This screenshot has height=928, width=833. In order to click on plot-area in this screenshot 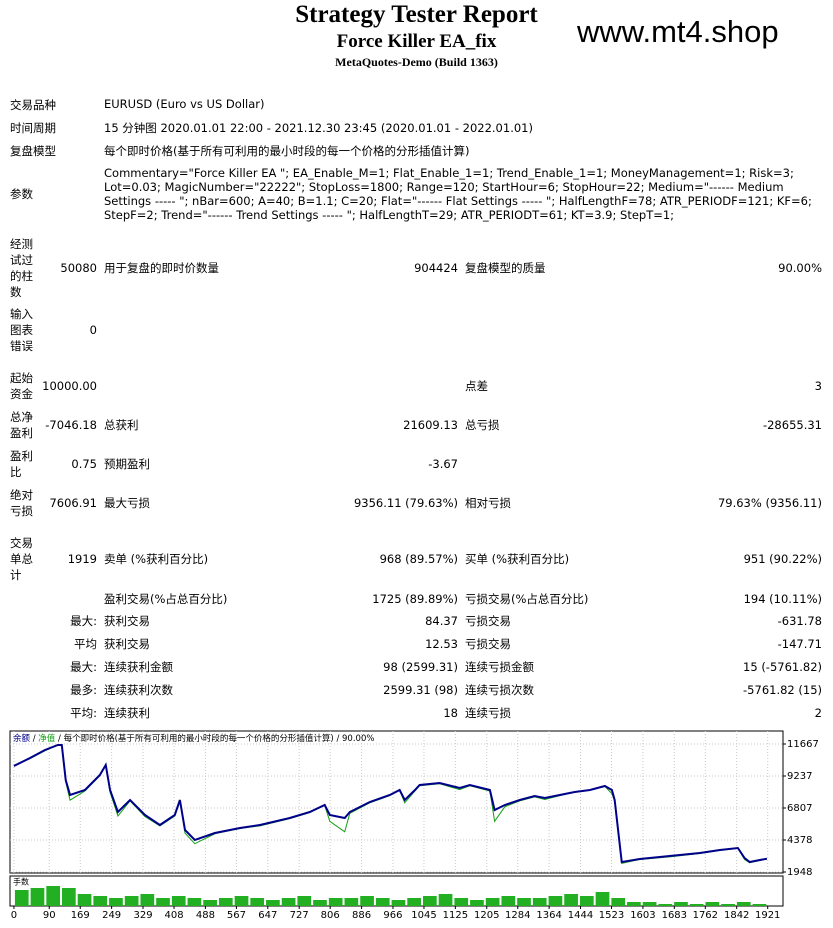, I will do `click(396, 802)`.